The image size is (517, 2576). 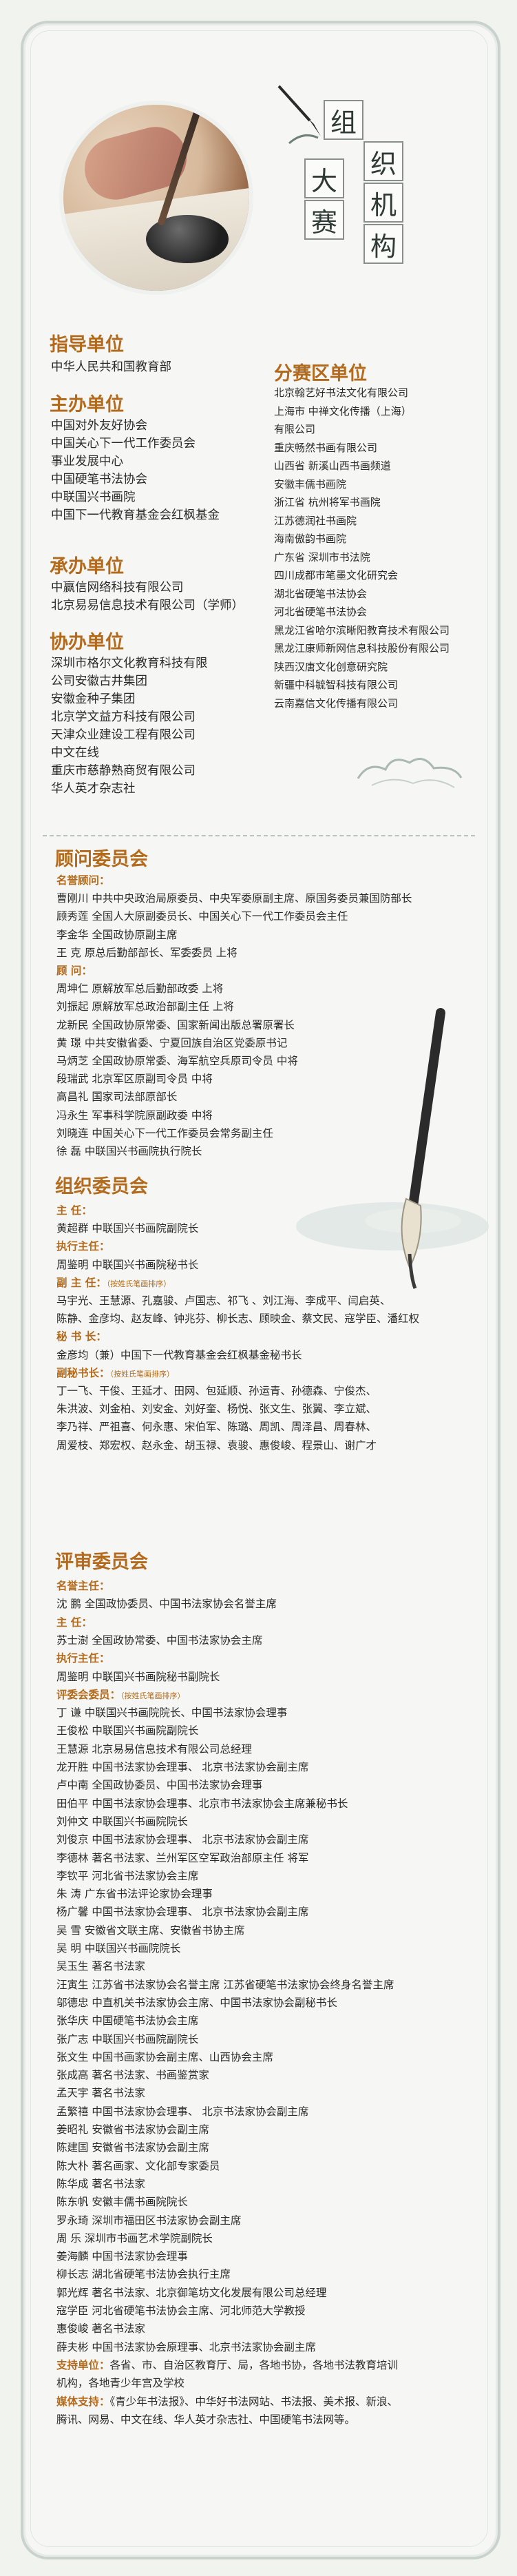 What do you see at coordinates (216, 1445) in the screenshot?
I see `member-line: 周爱枝、郑宏权、赵永金、胡玉禄、袁骏、惠俊峻、程景山、谢广才` at bounding box center [216, 1445].